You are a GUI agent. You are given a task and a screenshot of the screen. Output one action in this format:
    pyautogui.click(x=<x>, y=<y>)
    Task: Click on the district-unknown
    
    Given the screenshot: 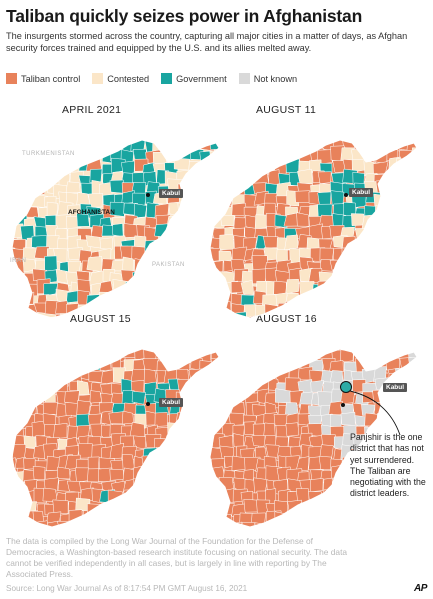 What is the action you would take?
    pyautogui.click(x=335, y=421)
    